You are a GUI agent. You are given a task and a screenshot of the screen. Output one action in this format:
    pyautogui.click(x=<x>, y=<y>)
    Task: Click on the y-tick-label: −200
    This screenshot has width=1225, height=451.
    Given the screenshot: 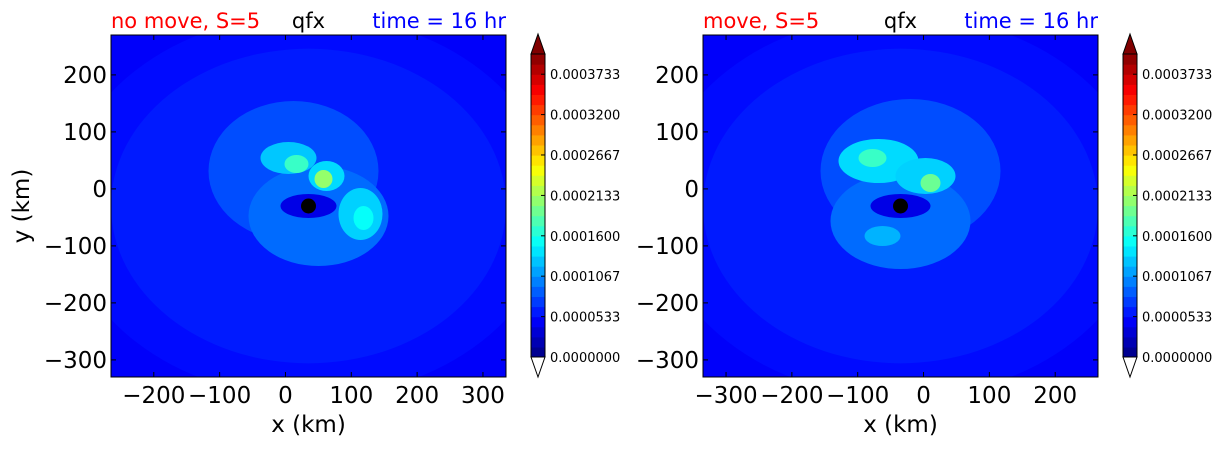 What is the action you would take?
    pyautogui.click(x=75, y=304)
    